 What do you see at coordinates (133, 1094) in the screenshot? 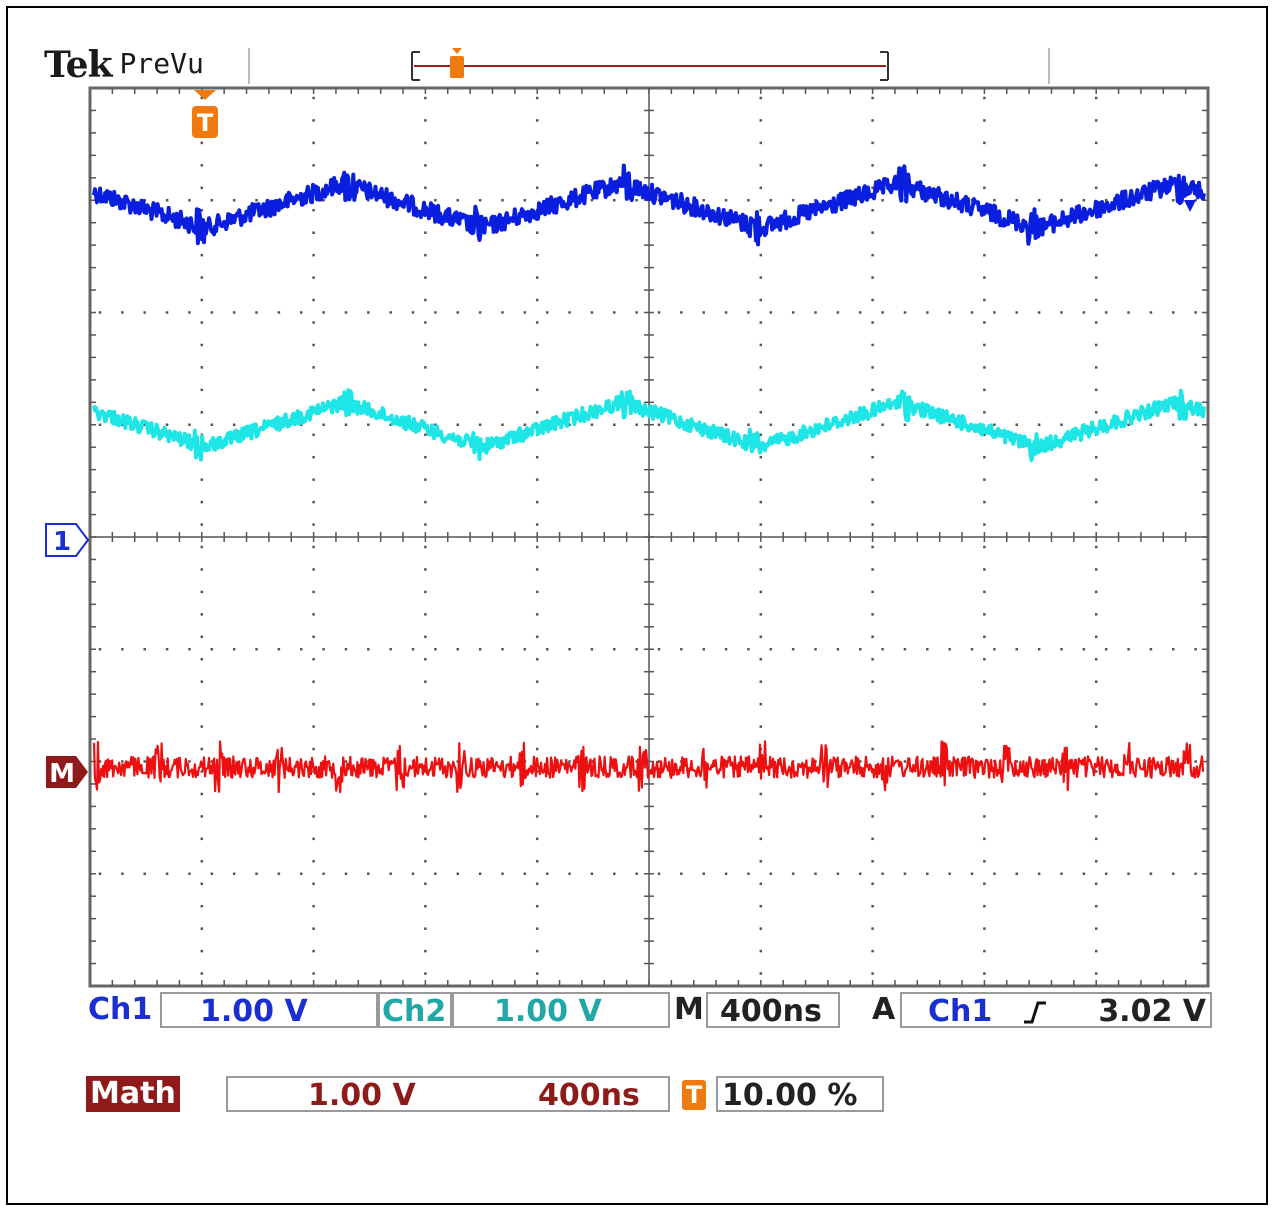
I see `math-label: Math` at bounding box center [133, 1094].